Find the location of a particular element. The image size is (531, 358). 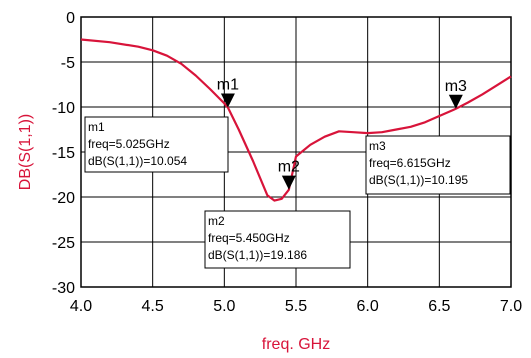

marker-readout-line: freq=5.450GHz is located at coordinates (249, 238).